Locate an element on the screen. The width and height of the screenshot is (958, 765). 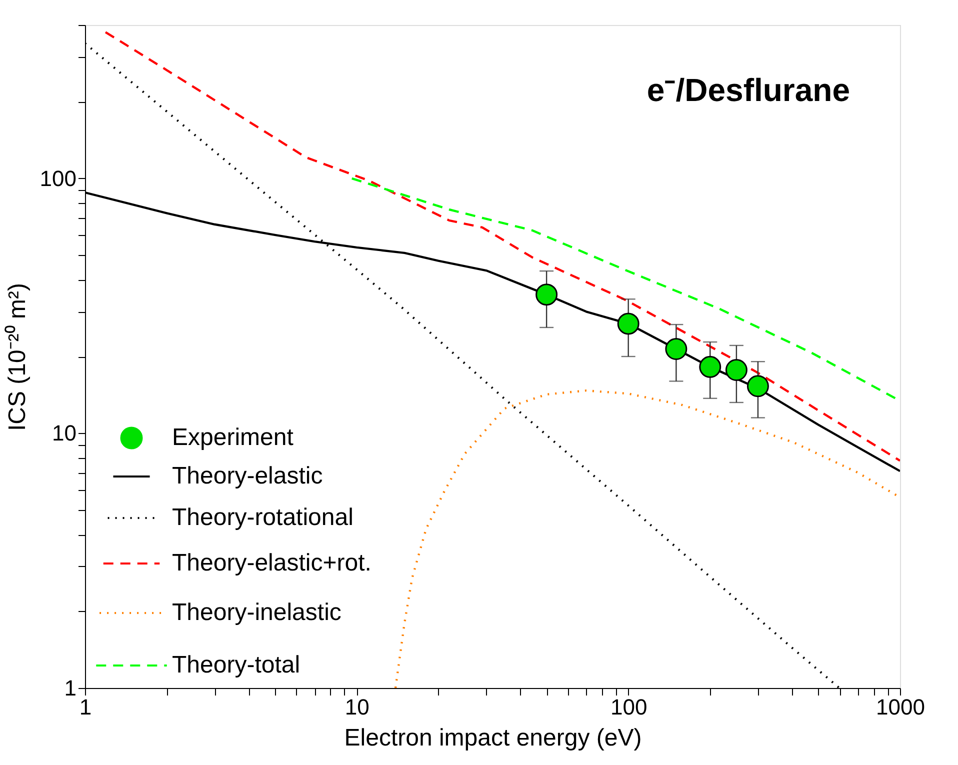
x-tick-label: 100 is located at coordinates (629, 707).